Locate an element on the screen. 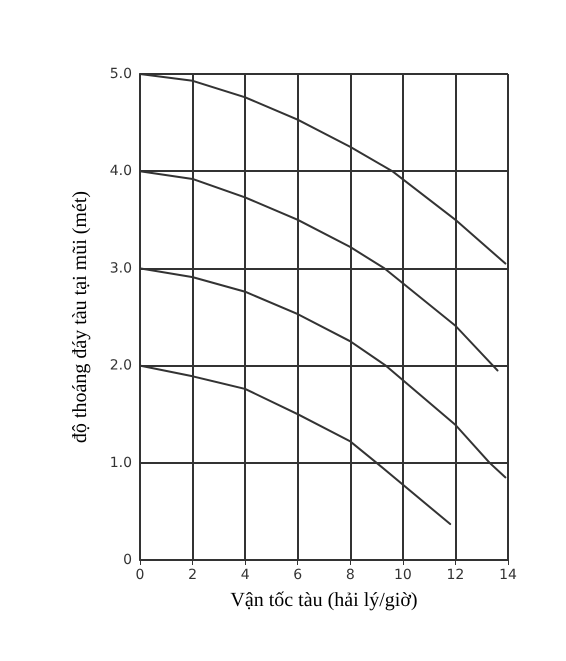 The image size is (566, 661). x-tick-label: 10 is located at coordinates (403, 575).